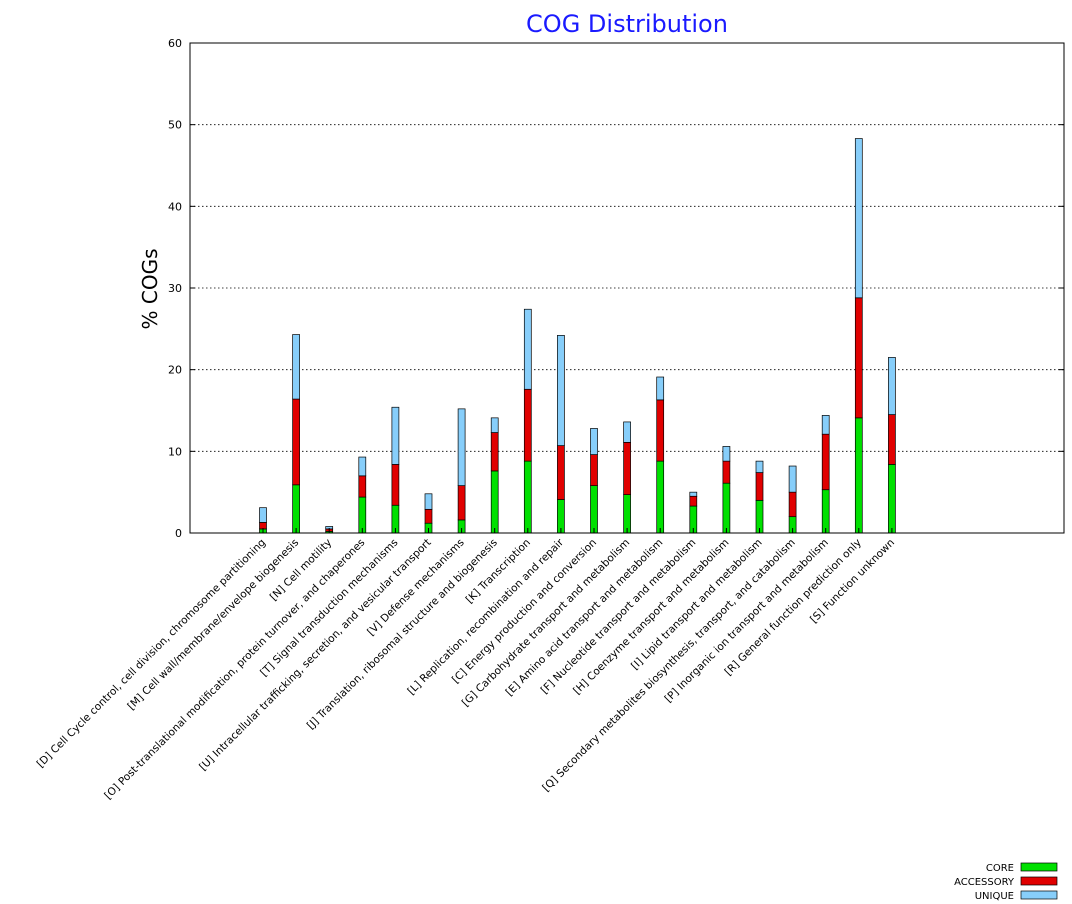 The height and width of the screenshot is (904, 1072). I want to click on y-tick-label: 10, so click(175, 451).